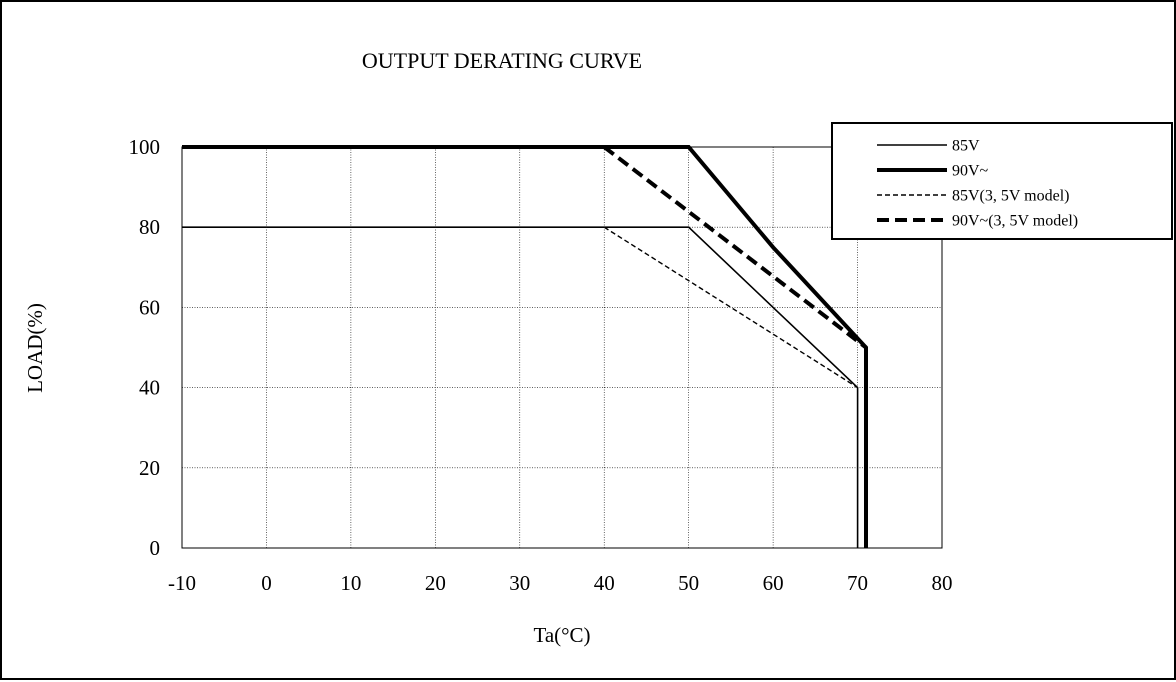 The image size is (1176, 682). What do you see at coordinates (942, 583) in the screenshot?
I see `x-tick-label: 80` at bounding box center [942, 583].